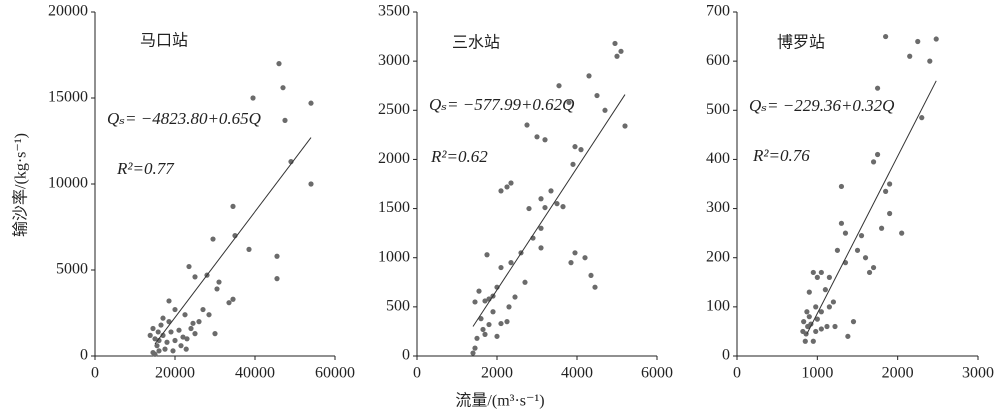  What do you see at coordinates (718, 158) in the screenshot?
I see `y-tick-label: 400` at bounding box center [718, 158].